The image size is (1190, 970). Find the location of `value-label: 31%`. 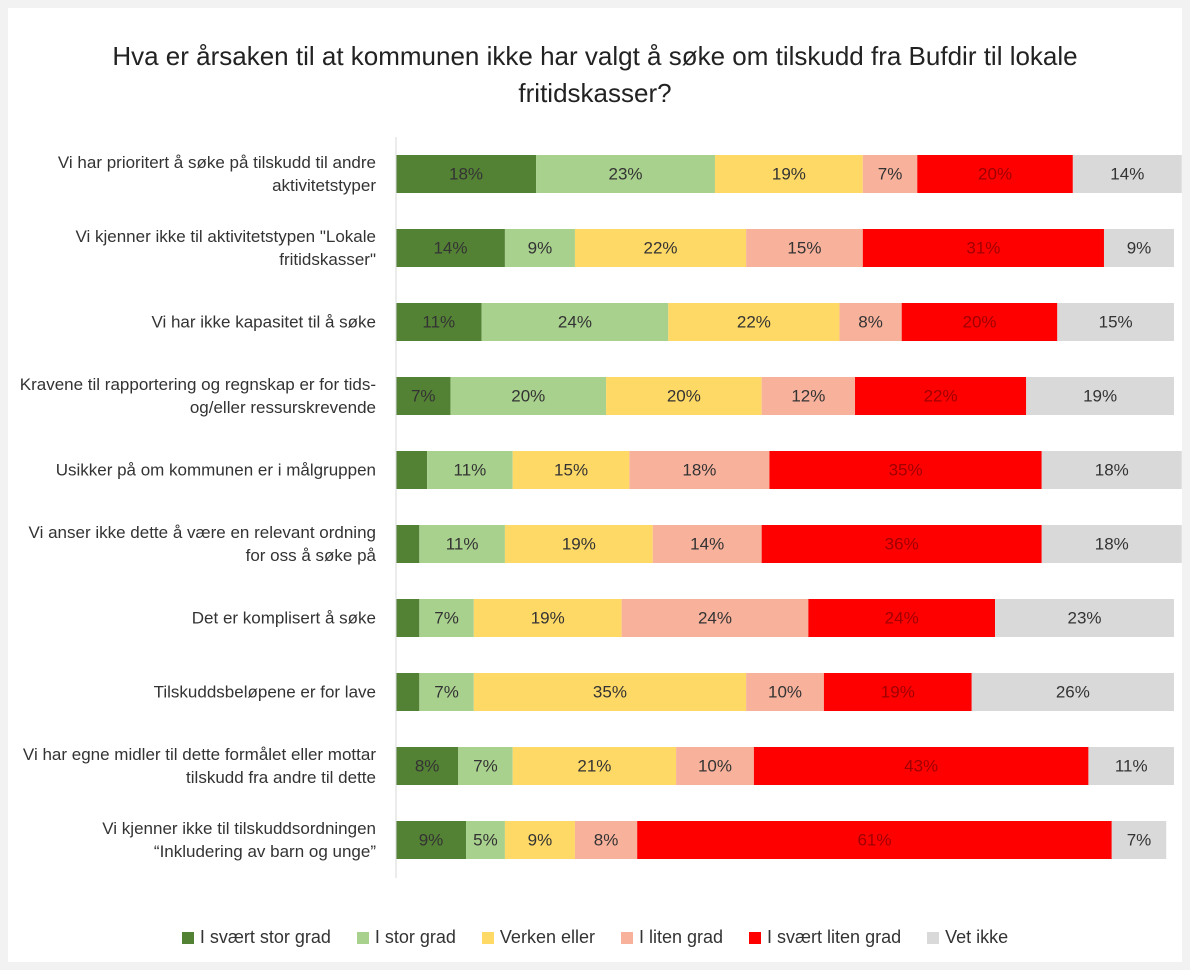

value-label: 31% is located at coordinates (983, 247).